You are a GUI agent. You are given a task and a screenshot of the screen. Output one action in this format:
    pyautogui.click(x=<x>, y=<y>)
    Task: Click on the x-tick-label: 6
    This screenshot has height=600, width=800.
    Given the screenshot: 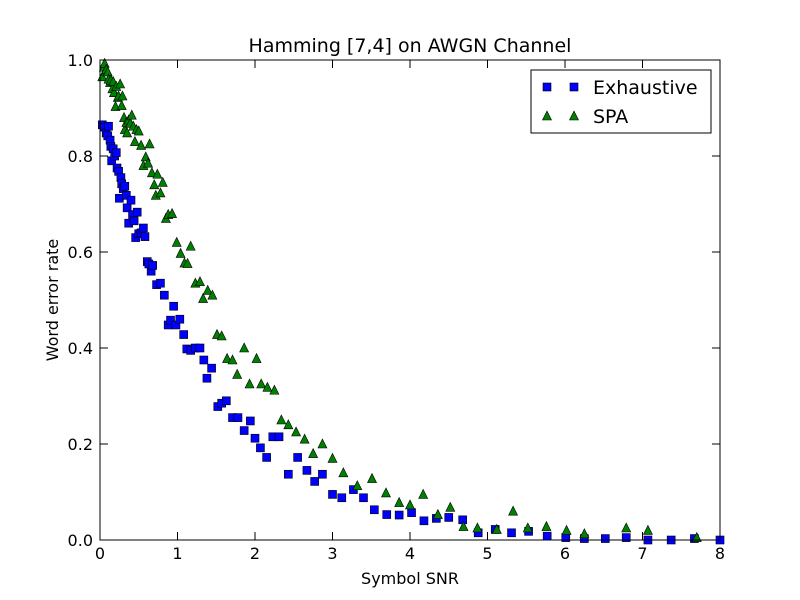 What is the action you would take?
    pyautogui.click(x=565, y=553)
    